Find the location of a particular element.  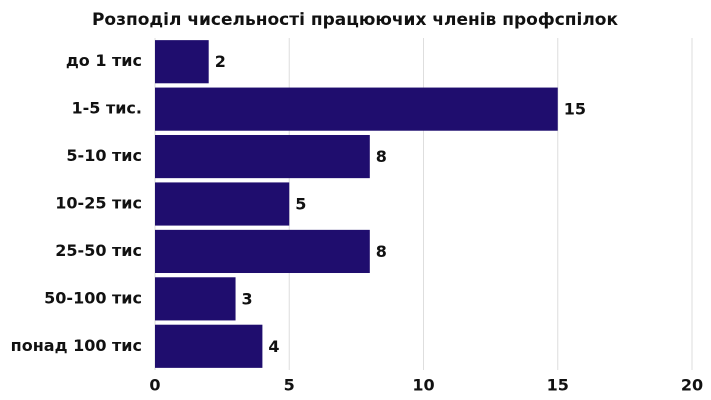

y-tick-label: 10-25 тис is located at coordinates (98, 203).